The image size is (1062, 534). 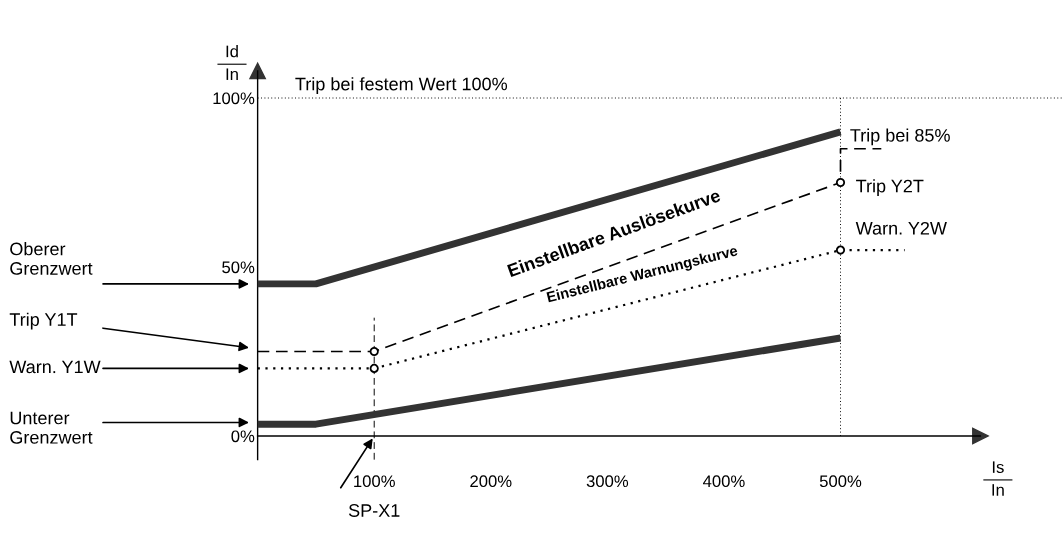 What do you see at coordinates (724, 481) in the screenshot?
I see `x-tick-label: 400%` at bounding box center [724, 481].